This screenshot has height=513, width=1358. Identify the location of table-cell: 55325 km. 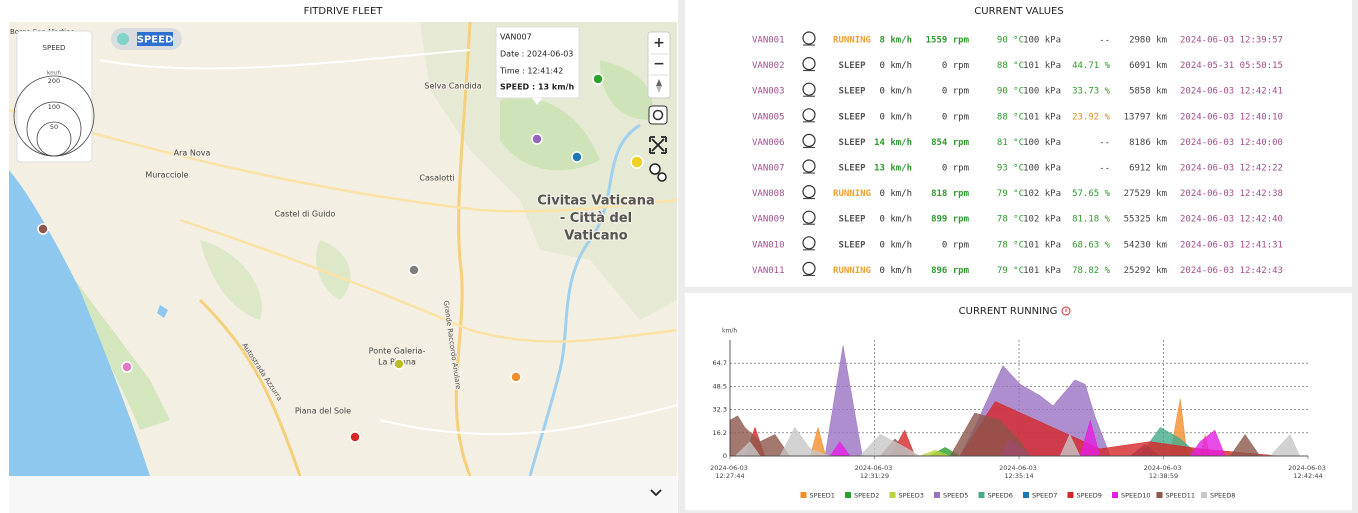
(1145, 220).